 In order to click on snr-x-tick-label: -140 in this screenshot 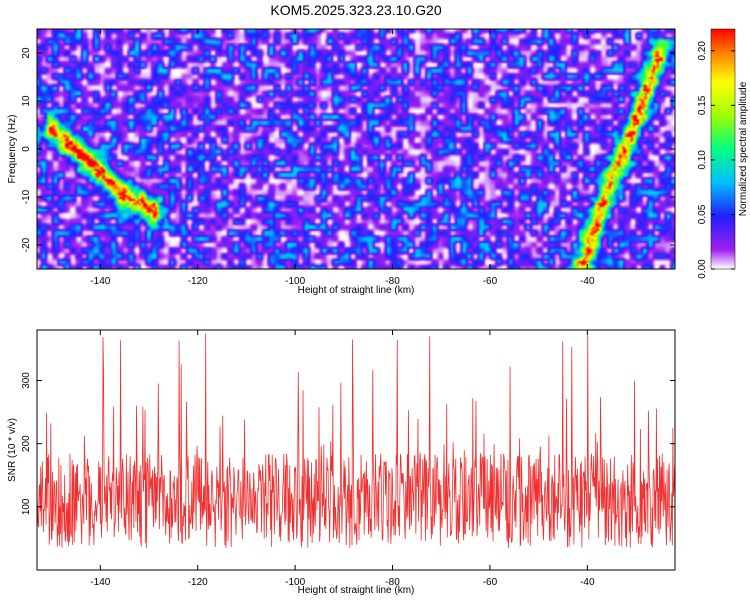, I will do `click(100, 582)`.